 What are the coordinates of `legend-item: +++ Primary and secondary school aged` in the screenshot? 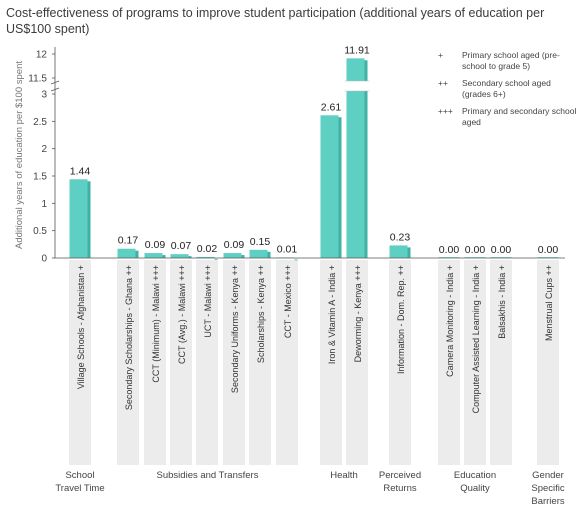 It's located at (508, 117).